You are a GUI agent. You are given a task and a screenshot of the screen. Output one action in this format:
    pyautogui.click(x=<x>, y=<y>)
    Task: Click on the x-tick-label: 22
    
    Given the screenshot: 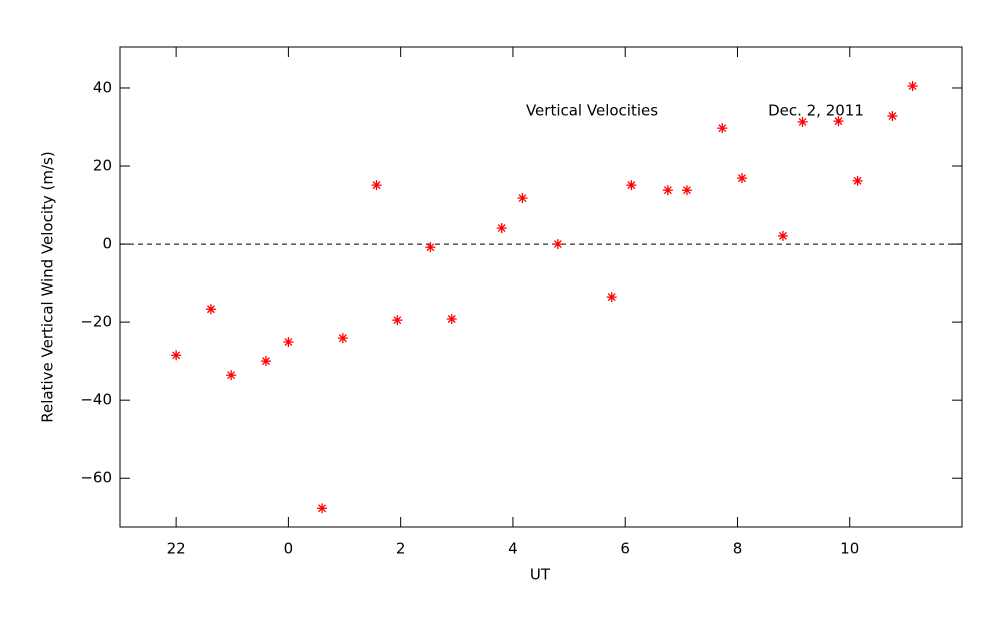 What is the action you would take?
    pyautogui.click(x=176, y=549)
    